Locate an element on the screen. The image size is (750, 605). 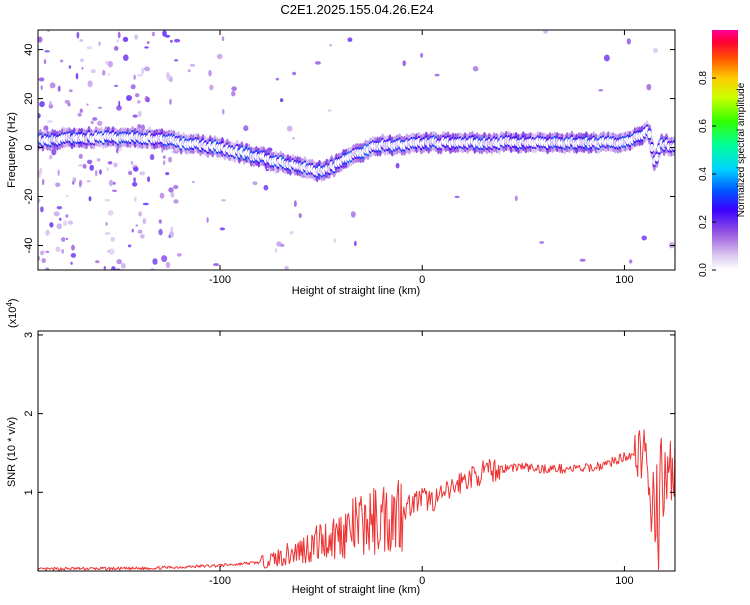
heatmap-x-tick-label: 100 is located at coordinates (624, 280).